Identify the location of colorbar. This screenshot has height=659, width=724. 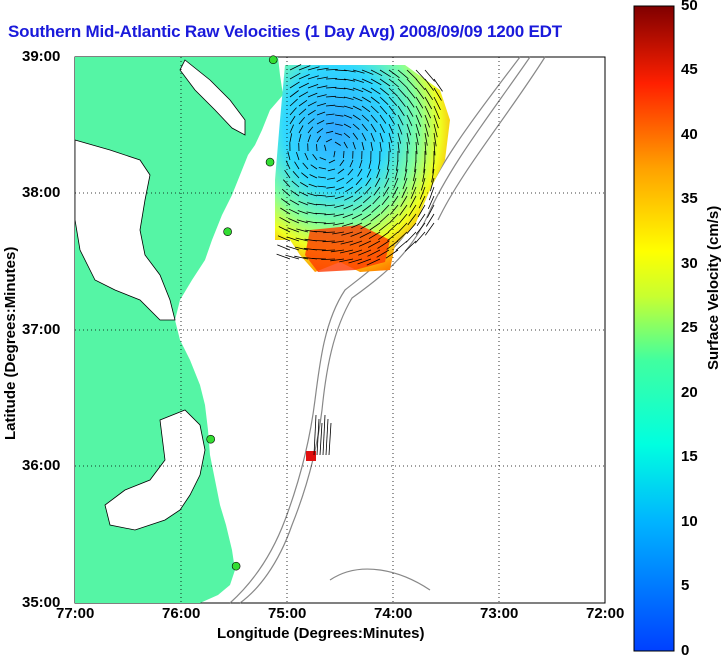
(654, 328).